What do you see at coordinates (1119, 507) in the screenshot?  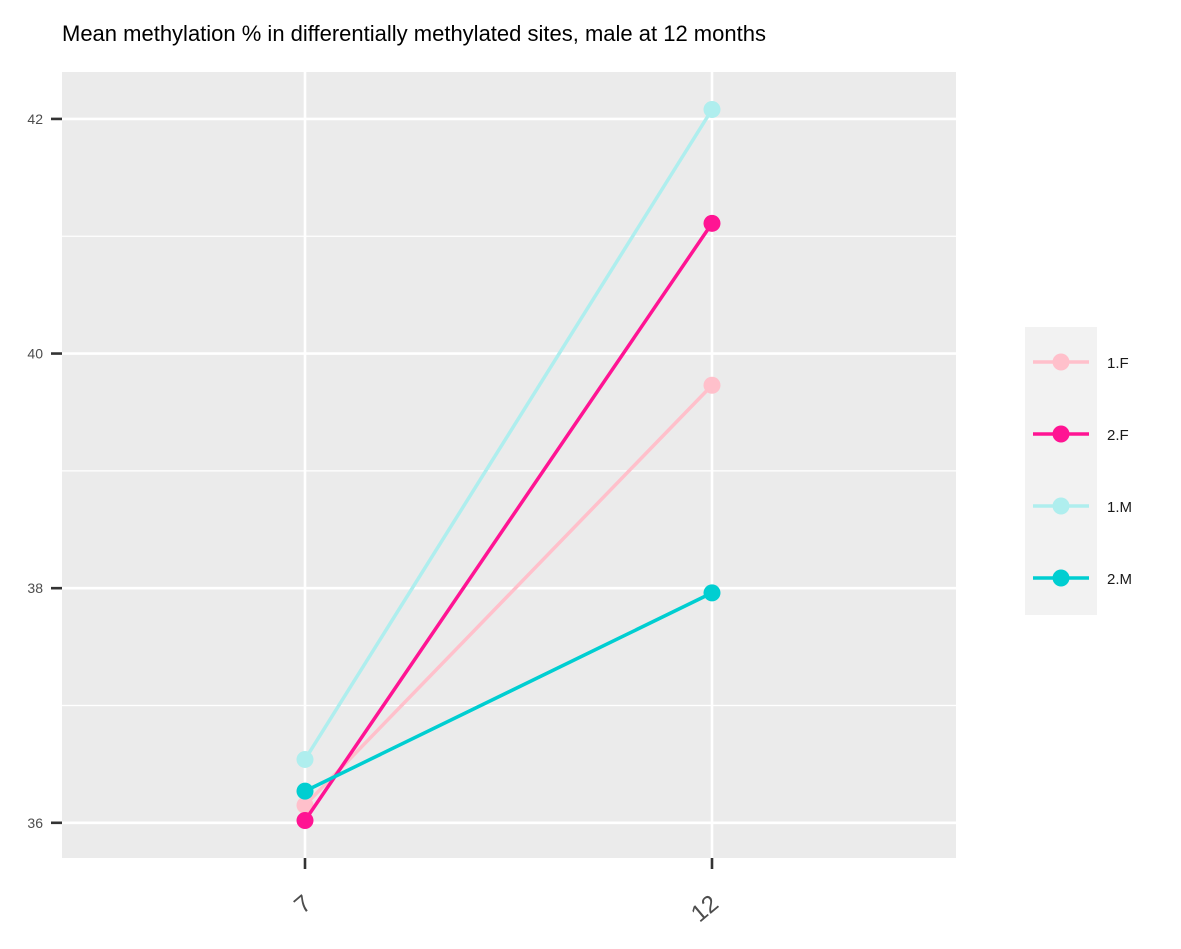 I see `legend-label: 1.M` at bounding box center [1119, 507].